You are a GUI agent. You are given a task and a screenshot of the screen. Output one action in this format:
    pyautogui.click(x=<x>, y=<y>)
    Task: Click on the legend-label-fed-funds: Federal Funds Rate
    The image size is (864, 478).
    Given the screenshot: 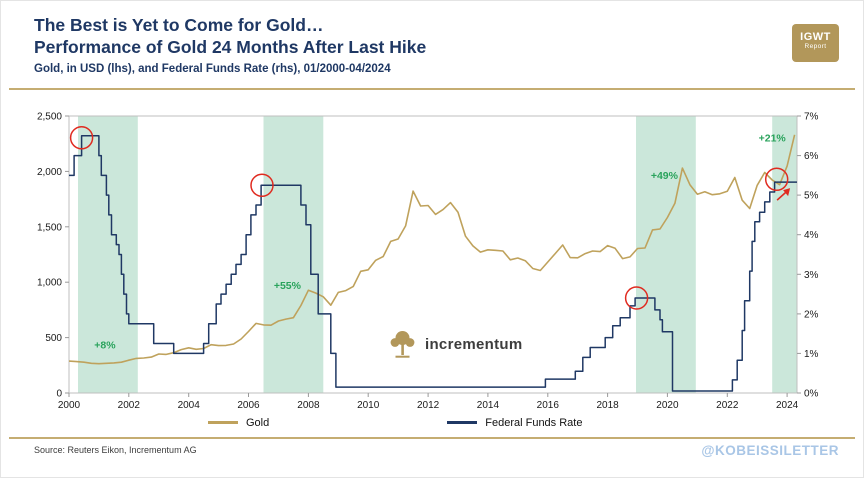 What is the action you would take?
    pyautogui.click(x=534, y=422)
    